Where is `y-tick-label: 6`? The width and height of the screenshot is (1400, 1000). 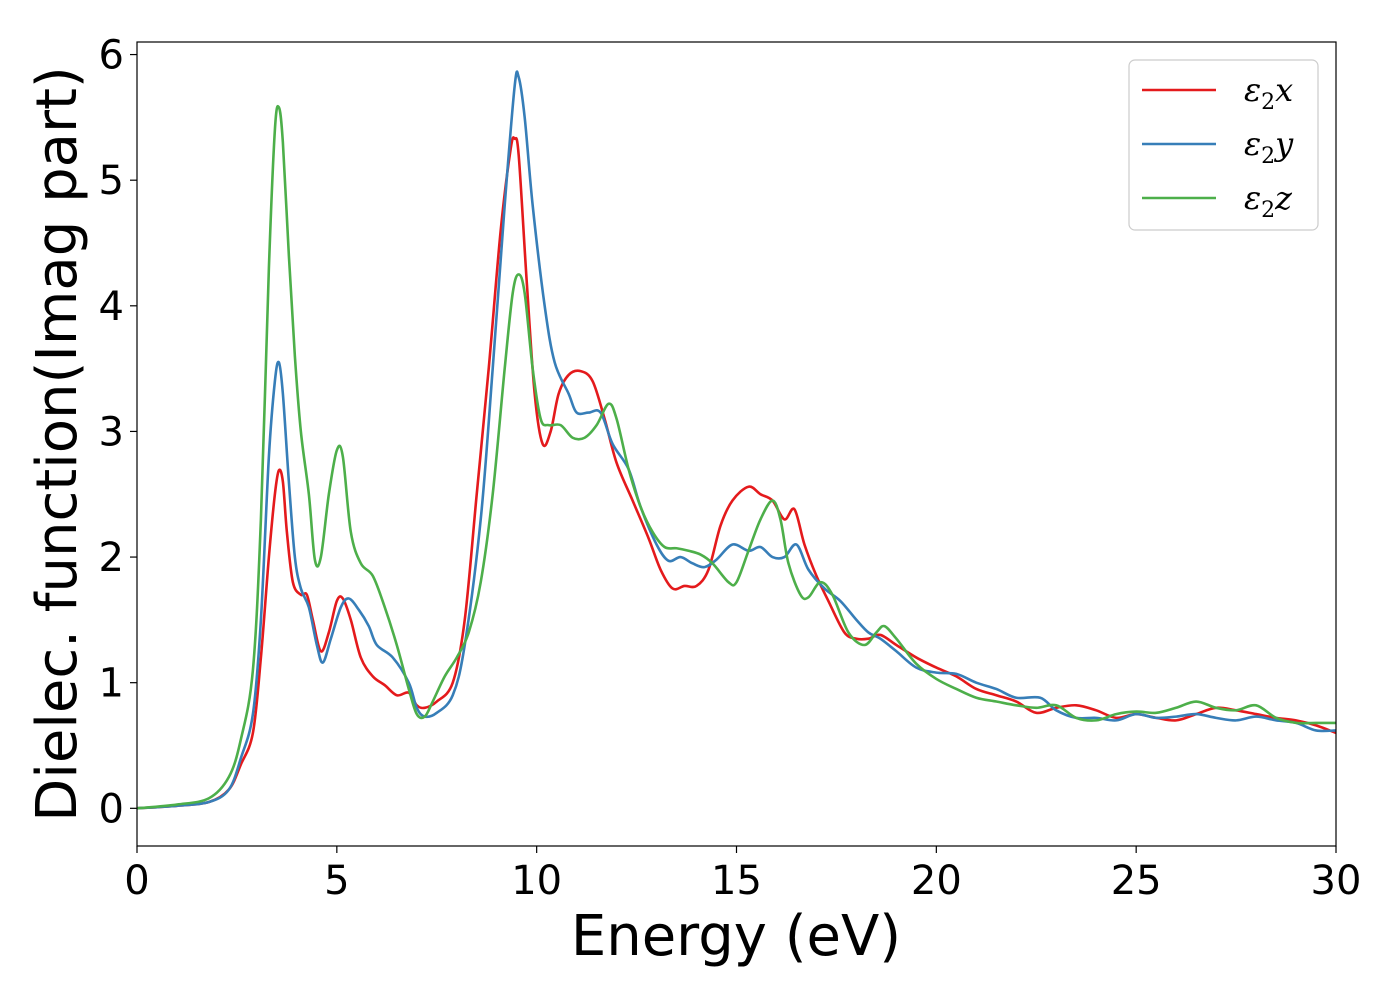 y-tick-label: 6 is located at coordinates (111, 56).